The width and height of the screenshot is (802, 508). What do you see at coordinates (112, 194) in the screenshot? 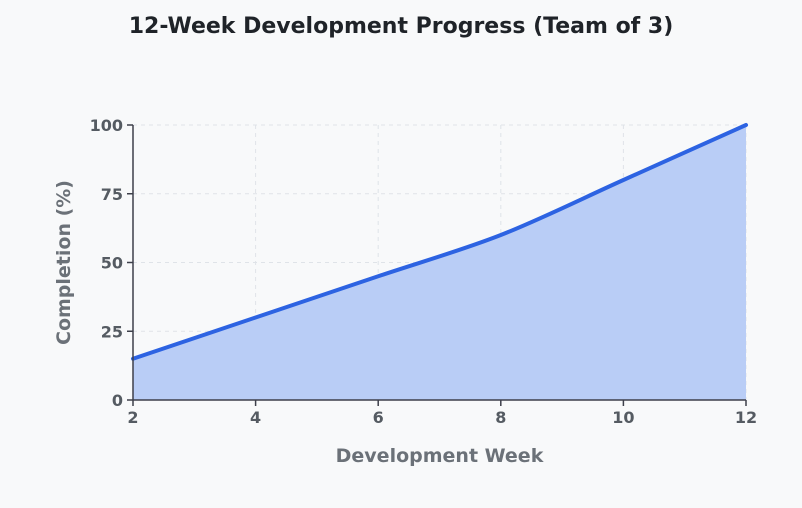
I see `y-tick-label: 75` at bounding box center [112, 194].